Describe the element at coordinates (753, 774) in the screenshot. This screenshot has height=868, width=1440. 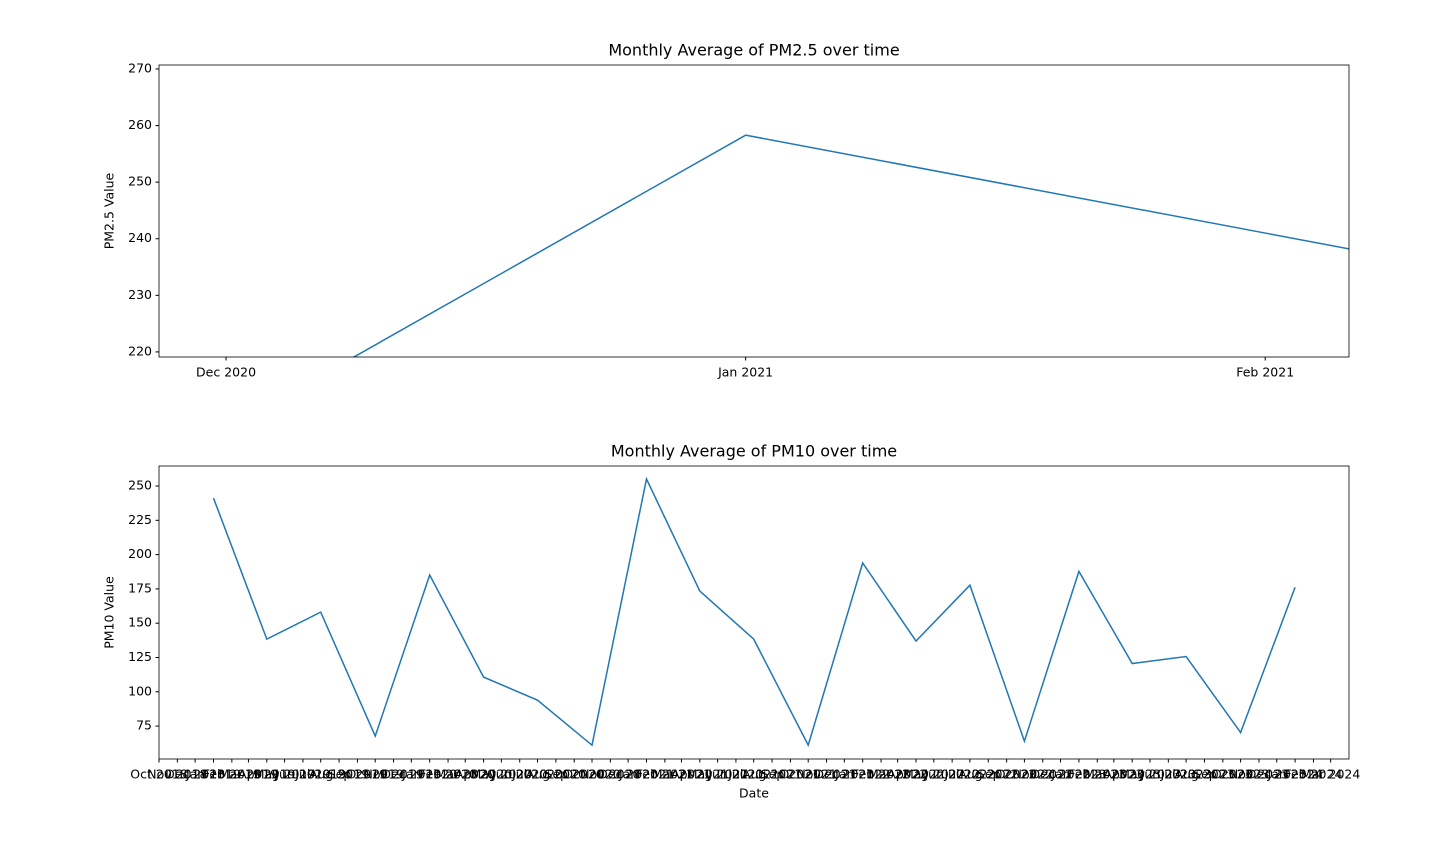
I see `x-tick-label: Jul 2021` at that location.